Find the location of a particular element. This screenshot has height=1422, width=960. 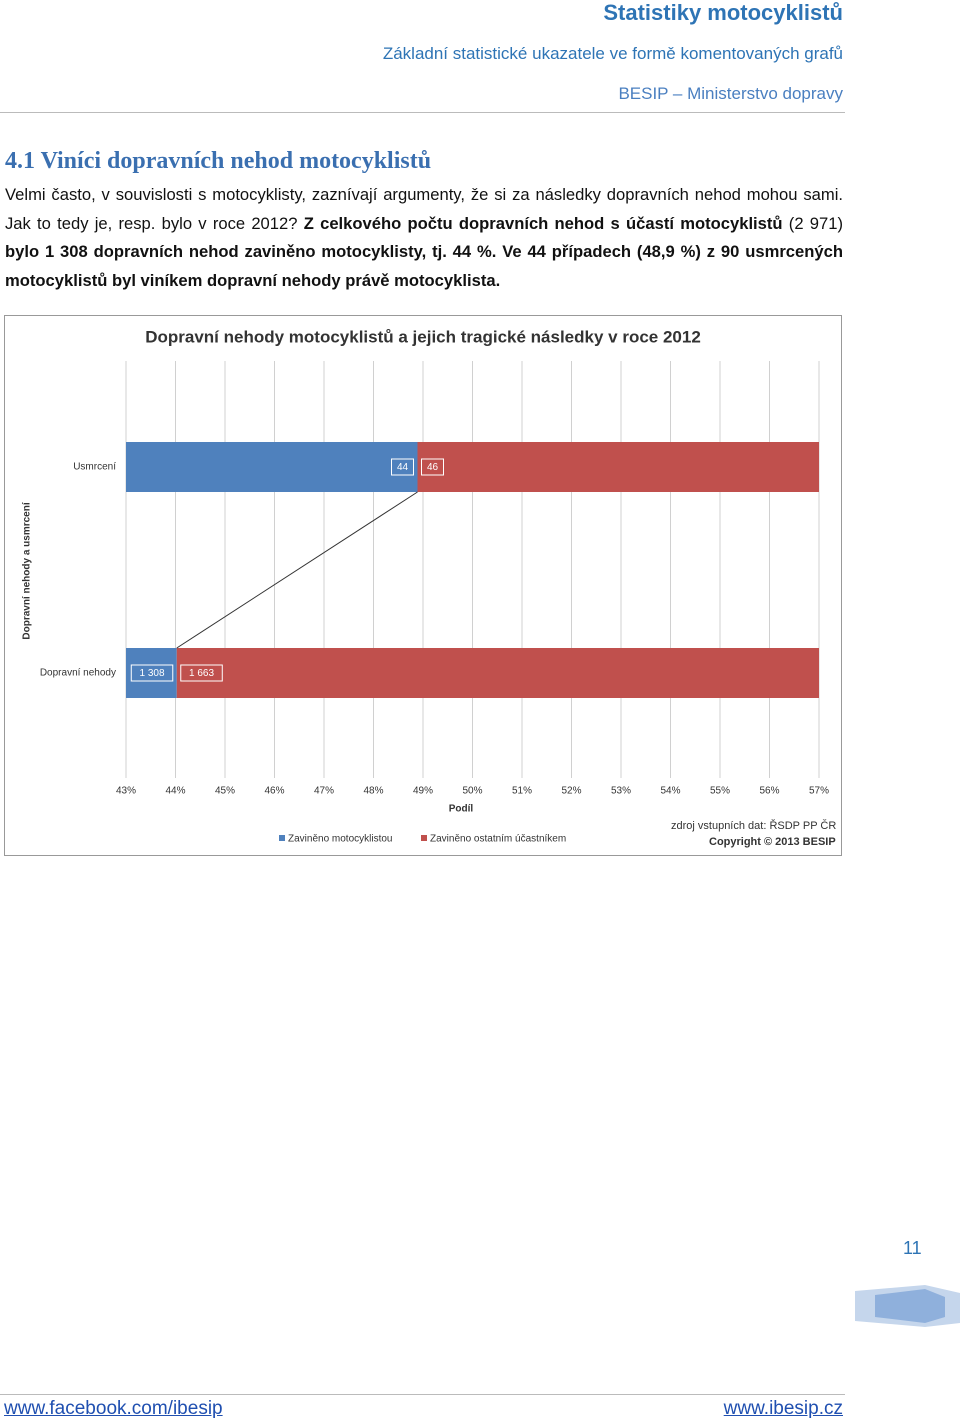

x-tick-label: 43% is located at coordinates (126, 791).